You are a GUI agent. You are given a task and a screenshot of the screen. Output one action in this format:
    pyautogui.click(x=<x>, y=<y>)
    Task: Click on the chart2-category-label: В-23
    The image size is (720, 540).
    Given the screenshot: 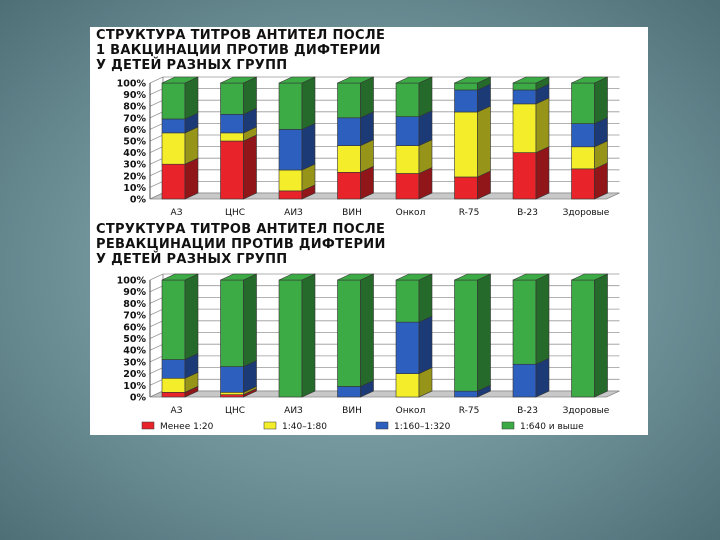 What is the action you would take?
    pyautogui.click(x=527, y=411)
    